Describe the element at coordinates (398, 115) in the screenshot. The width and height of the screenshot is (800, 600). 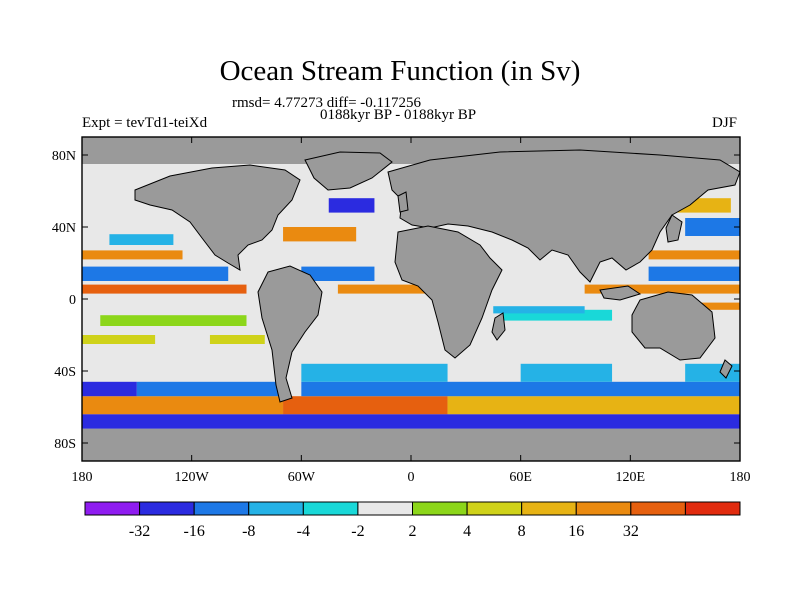
I see `time-period-text: 0188kyr BP - 0188kyr BP` at that location.